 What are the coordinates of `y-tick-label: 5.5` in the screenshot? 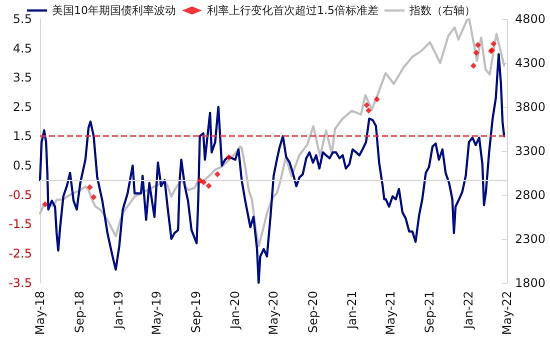 It's located at (22, 19).